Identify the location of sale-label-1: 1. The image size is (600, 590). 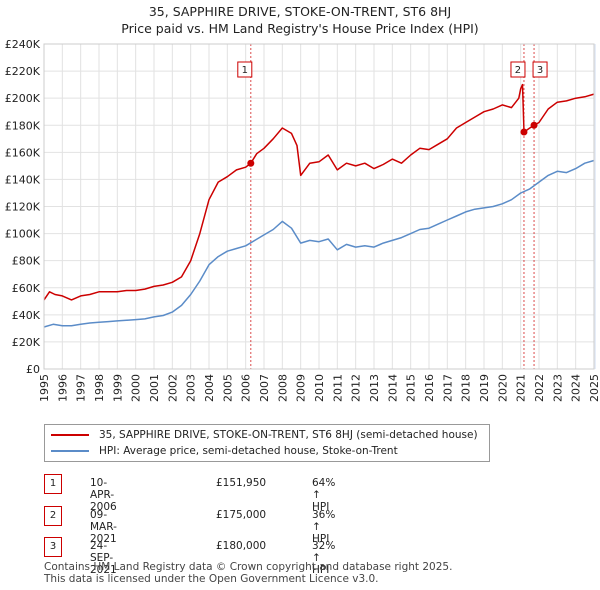
(245, 69).